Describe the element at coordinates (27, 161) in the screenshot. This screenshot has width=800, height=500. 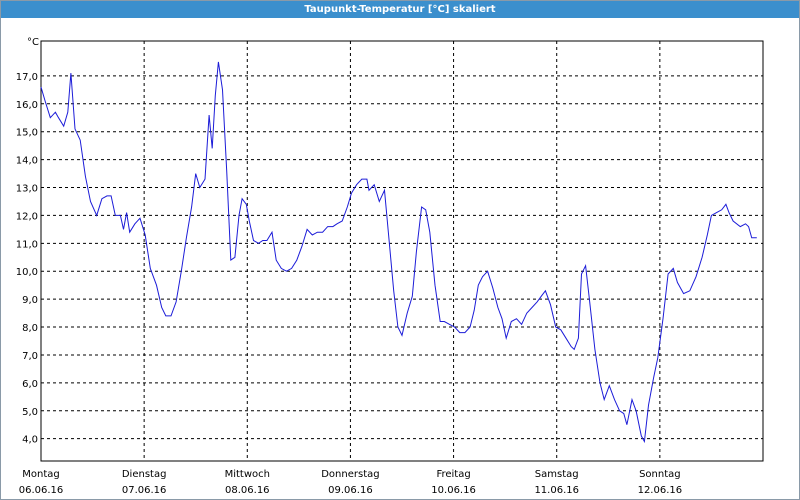
I see `y-tick-label: 14,0` at that location.